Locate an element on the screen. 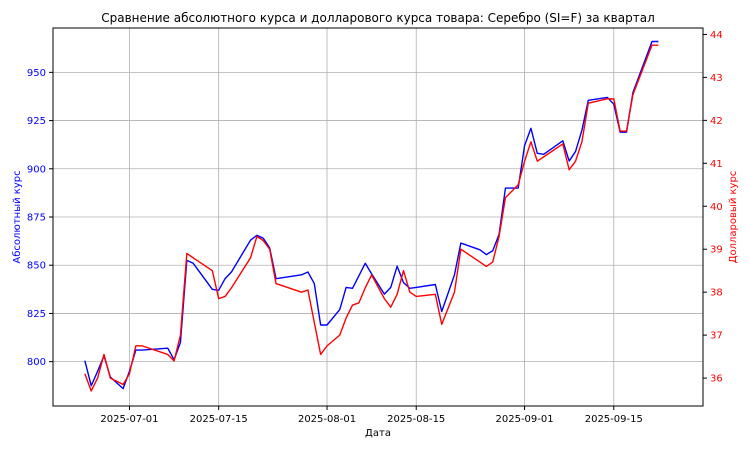  y-right-tick-label: 43 is located at coordinates (716, 78).